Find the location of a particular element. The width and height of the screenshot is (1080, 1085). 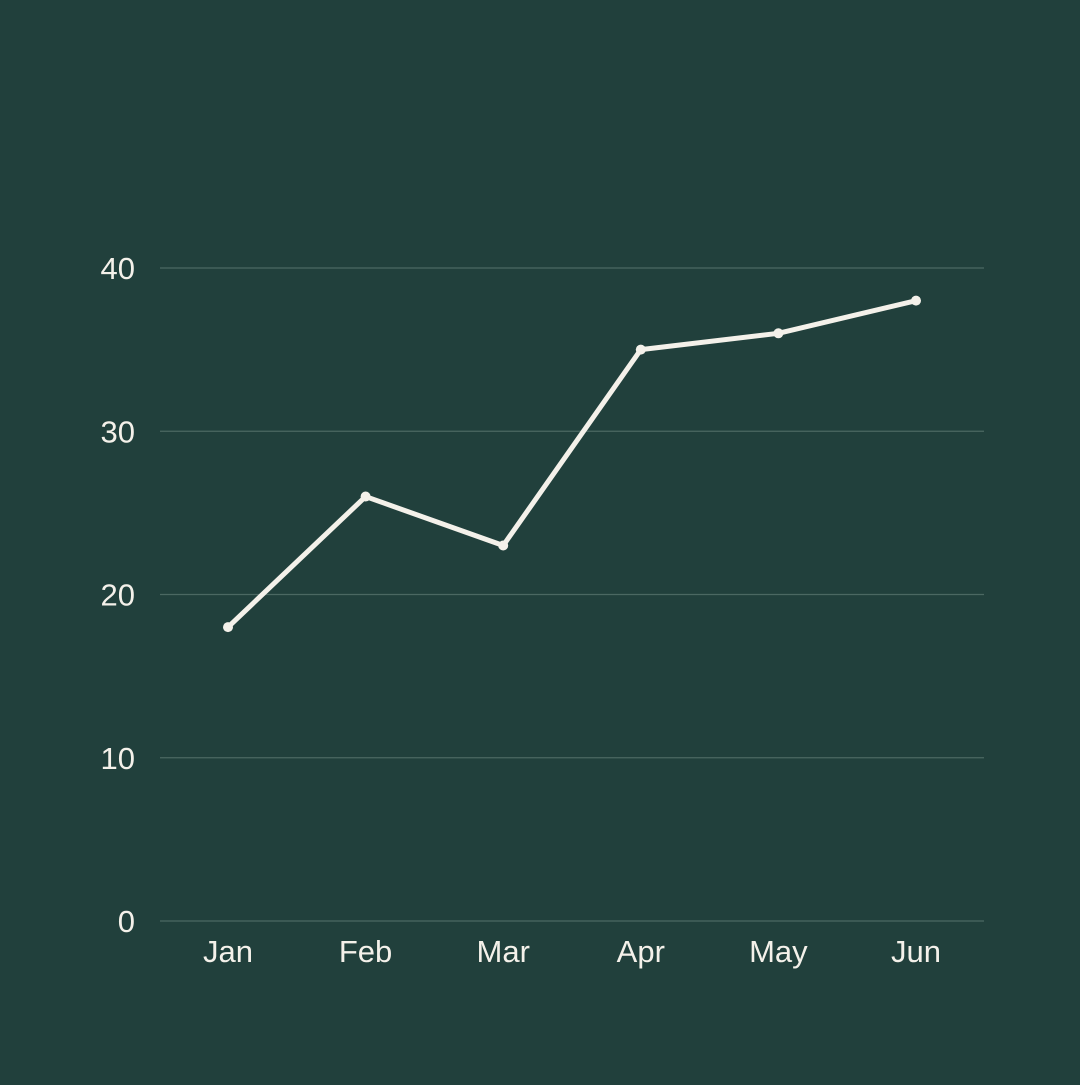

x-tick-label-may: May is located at coordinates (778, 951).